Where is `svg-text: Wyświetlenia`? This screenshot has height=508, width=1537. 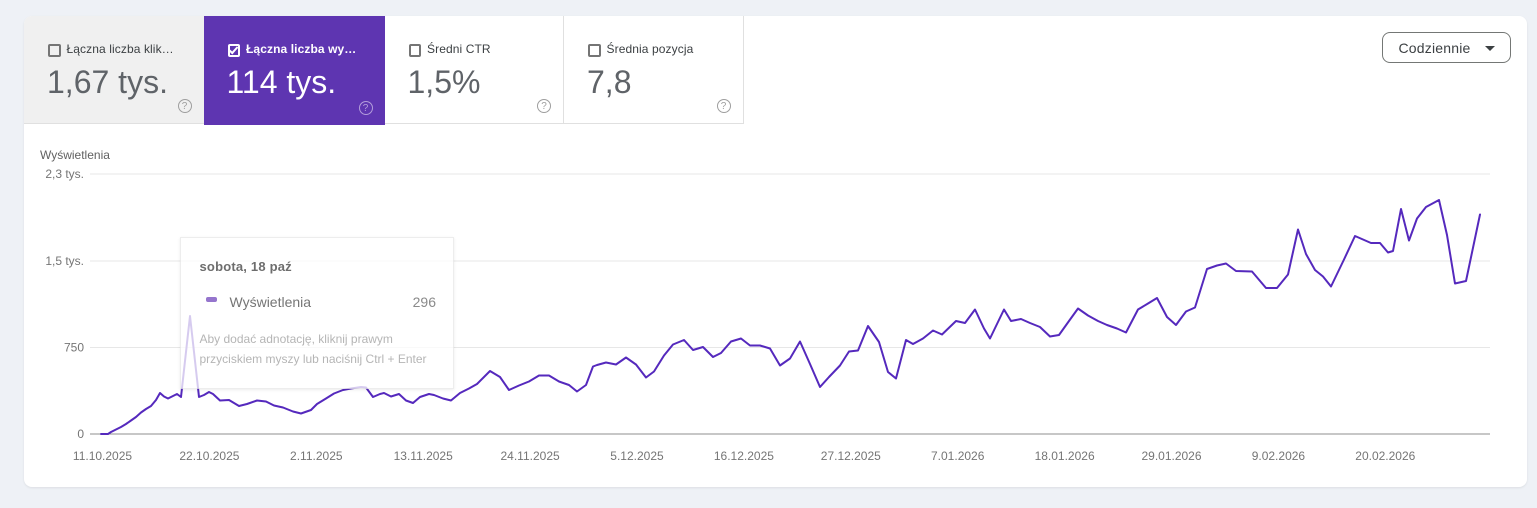 svg-text: Wyświetlenia is located at coordinates (75, 155).